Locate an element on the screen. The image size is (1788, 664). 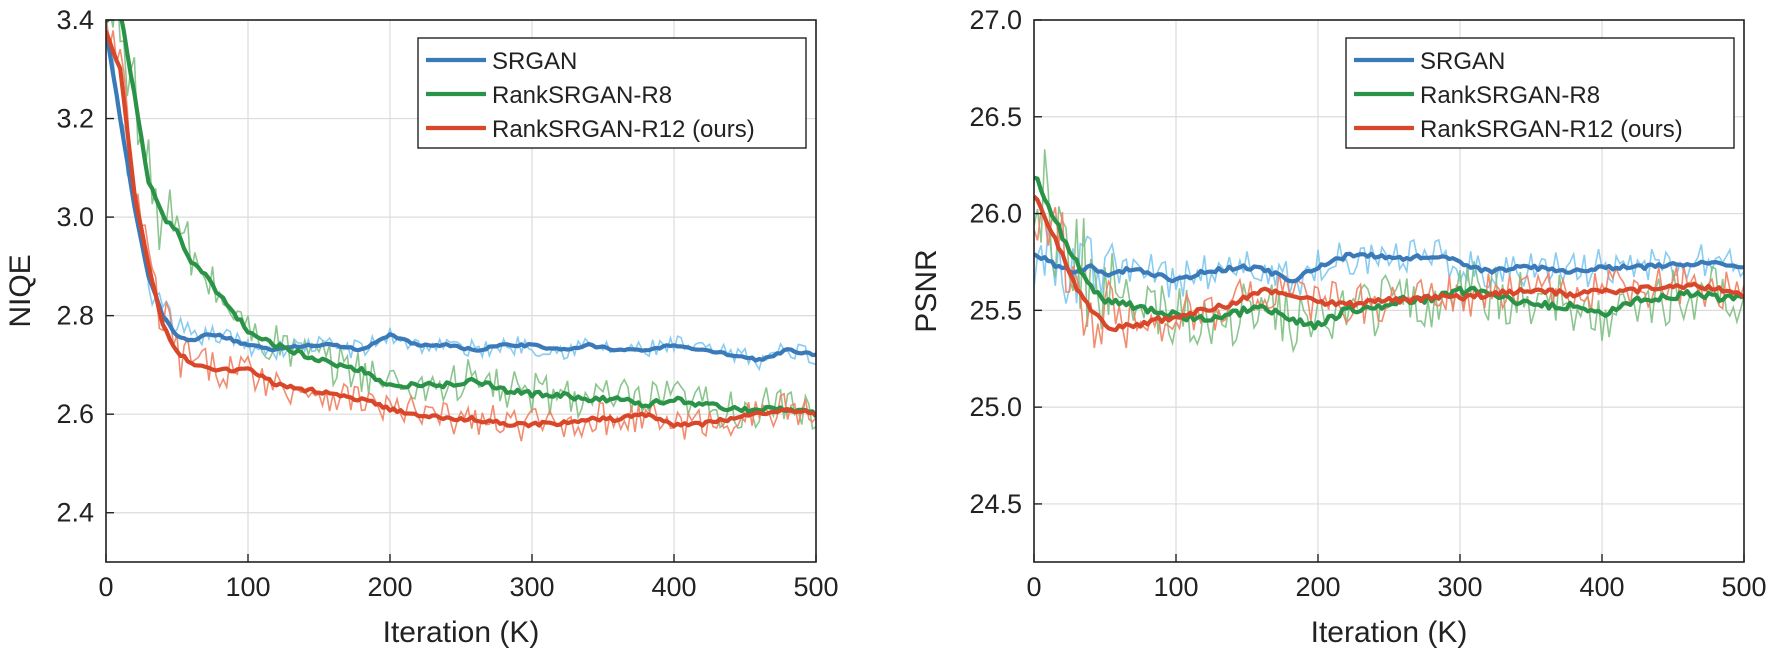
y-tick-label: 3.2 is located at coordinates (75, 119).